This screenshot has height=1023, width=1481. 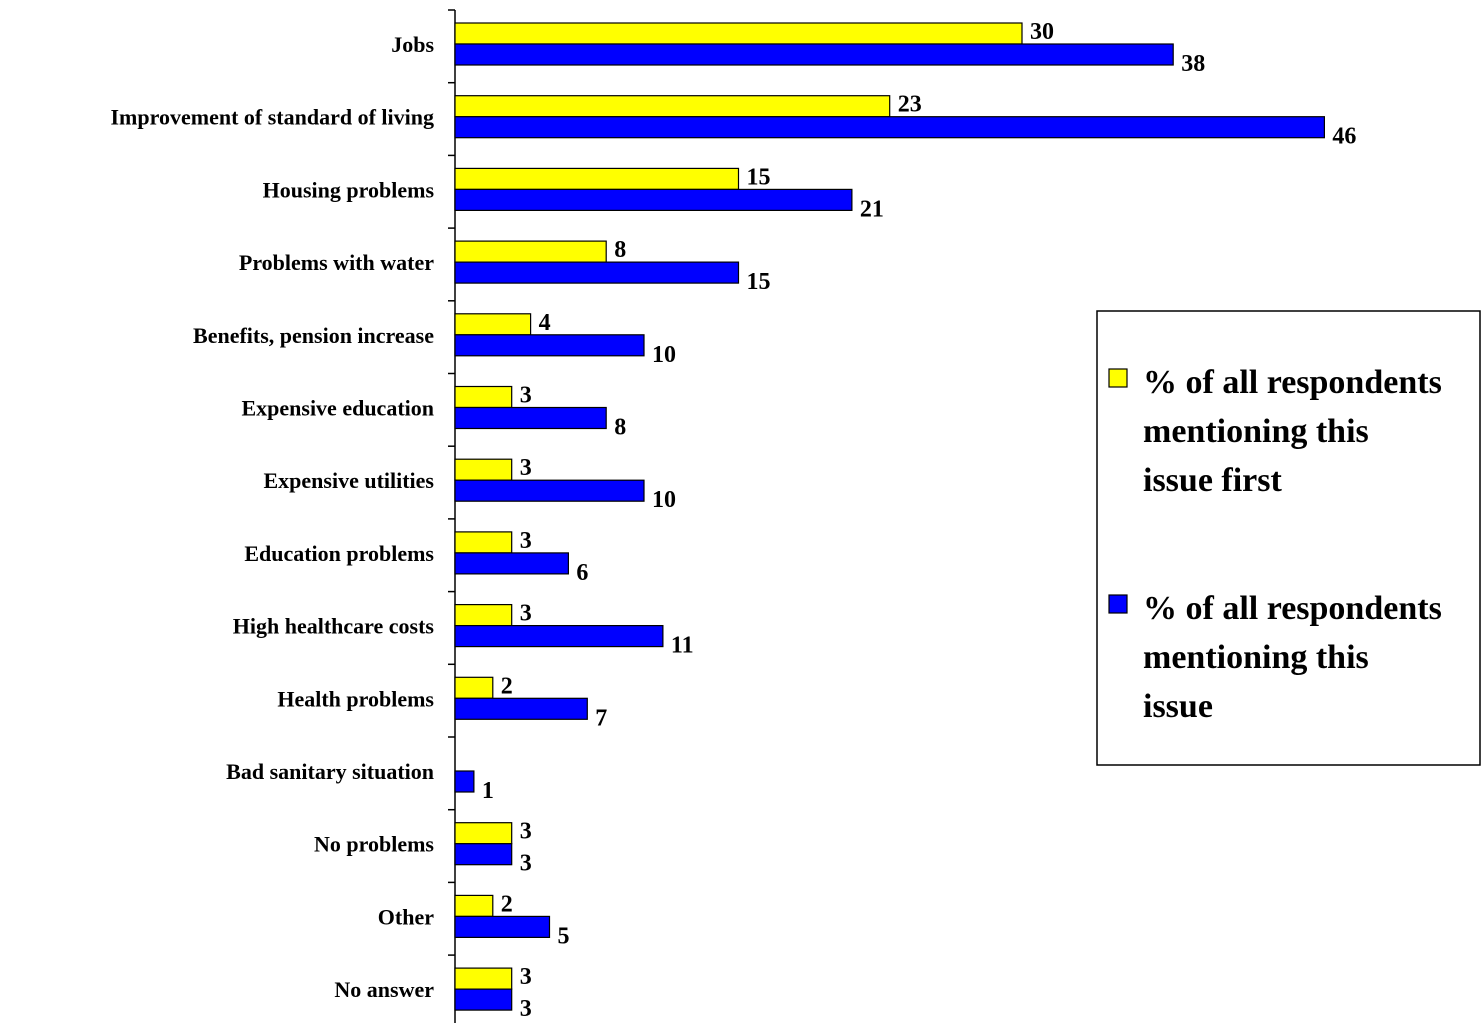 What do you see at coordinates (412, 44) in the screenshot?
I see `category-label: Jobs` at bounding box center [412, 44].